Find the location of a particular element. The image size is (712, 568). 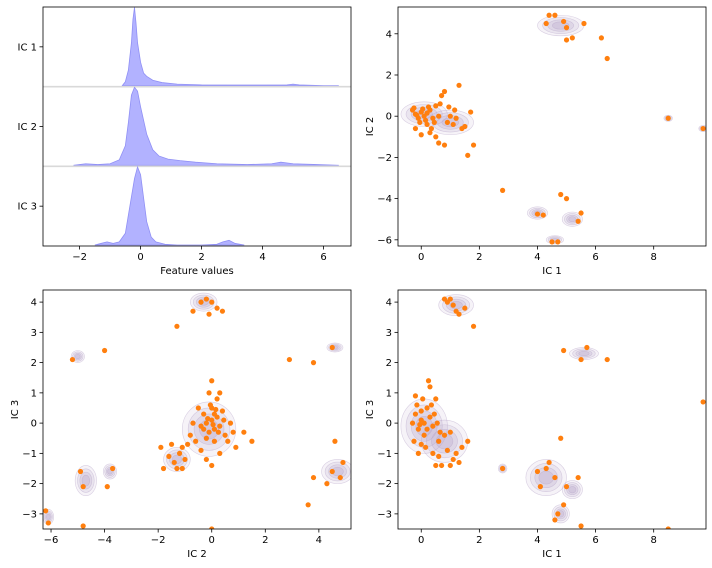

x-axis-label: IC 1 is located at coordinates (551, 271).